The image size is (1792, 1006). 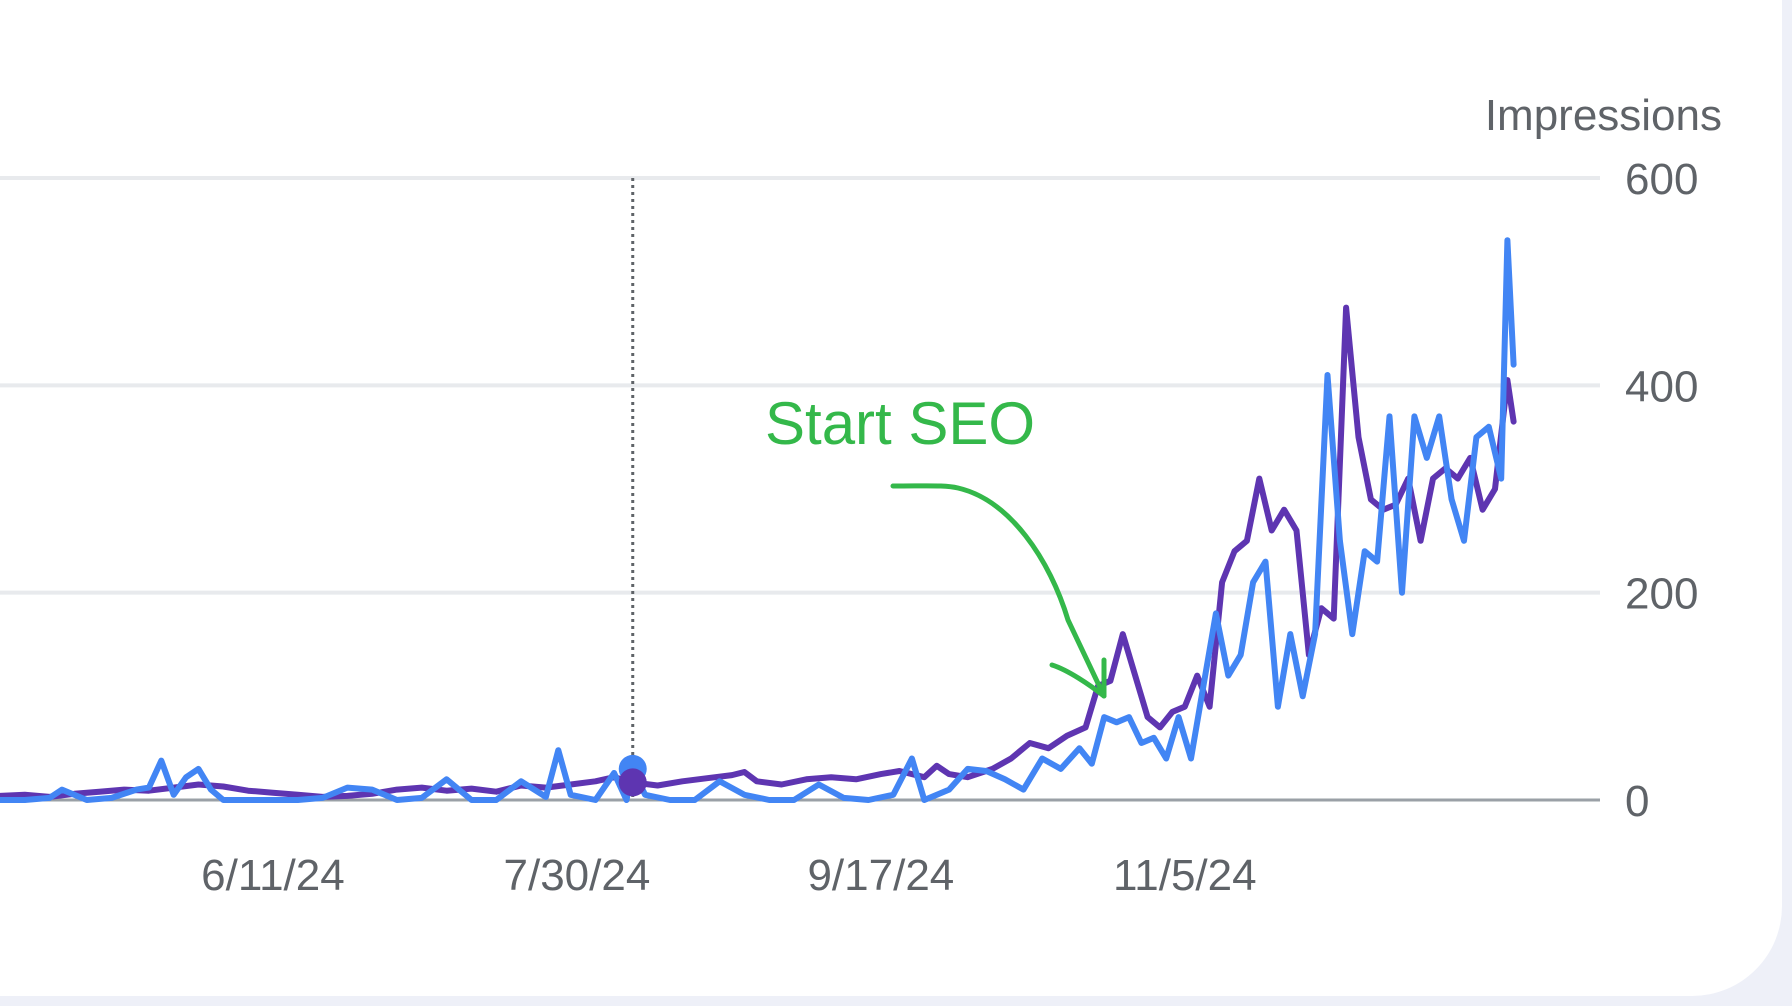 I want to click on x-tick-label-11-5-24: 11/5/24, so click(x=1185, y=875).